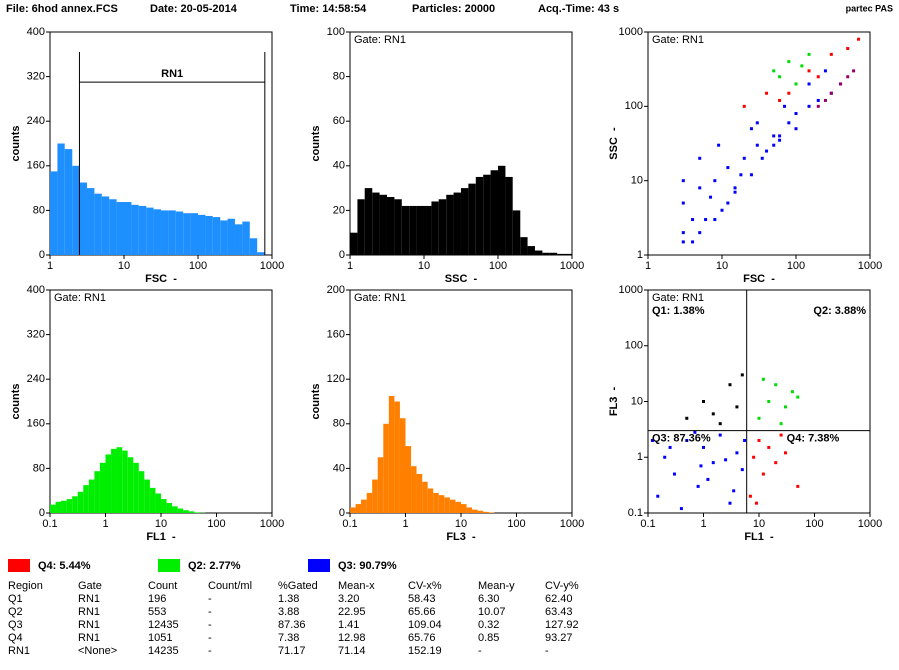 The image size is (899, 670). What do you see at coordinates (157, 612) in the screenshot?
I see `table-cell: 553` at bounding box center [157, 612].